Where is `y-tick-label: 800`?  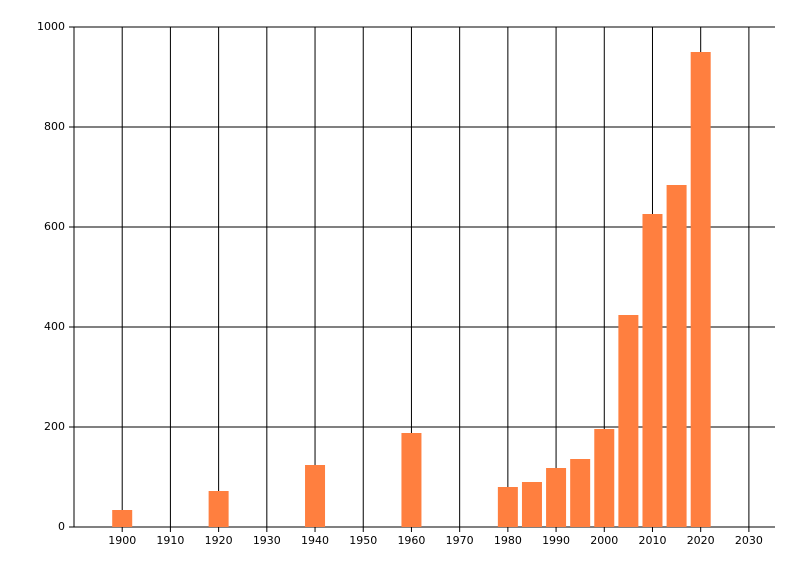
y-tick-label: 800 is located at coordinates (54, 126).